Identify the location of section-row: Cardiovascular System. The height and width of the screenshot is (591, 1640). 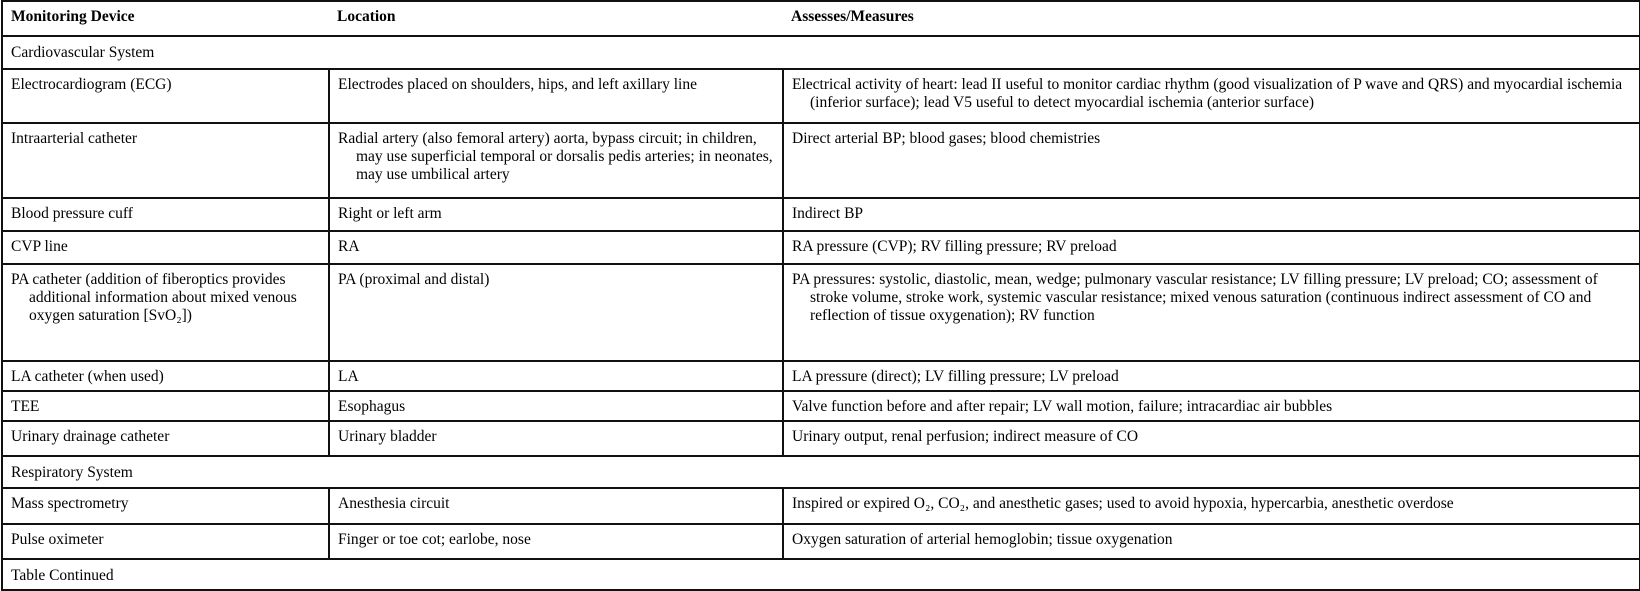
(820, 52).